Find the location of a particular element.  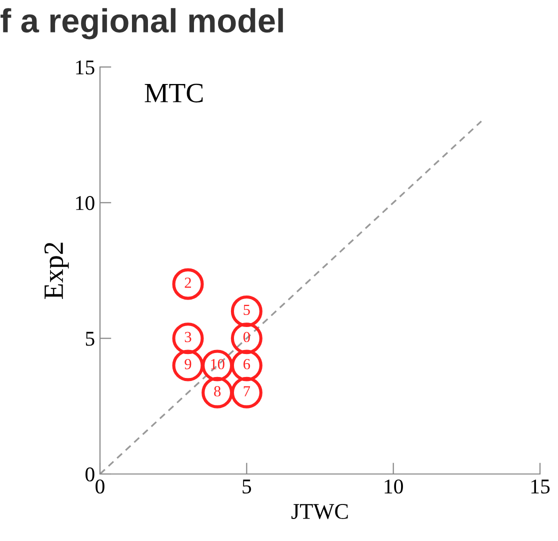

annotation: 0 is located at coordinates (246, 337).